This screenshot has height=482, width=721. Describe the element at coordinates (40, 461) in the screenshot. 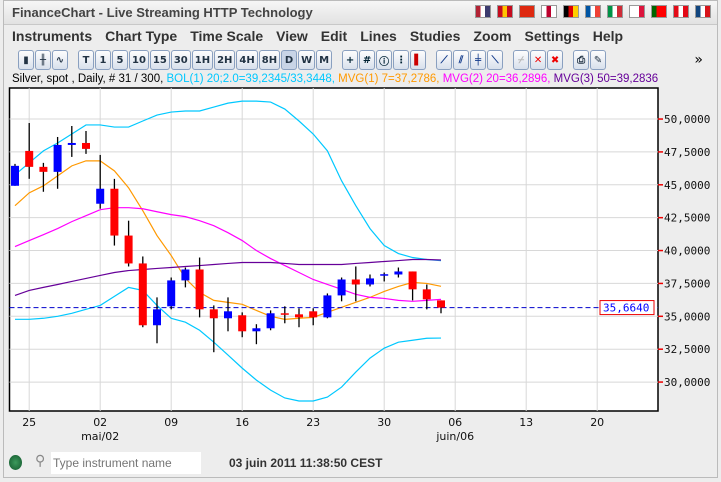

I see `search-icon: ⚲` at that location.